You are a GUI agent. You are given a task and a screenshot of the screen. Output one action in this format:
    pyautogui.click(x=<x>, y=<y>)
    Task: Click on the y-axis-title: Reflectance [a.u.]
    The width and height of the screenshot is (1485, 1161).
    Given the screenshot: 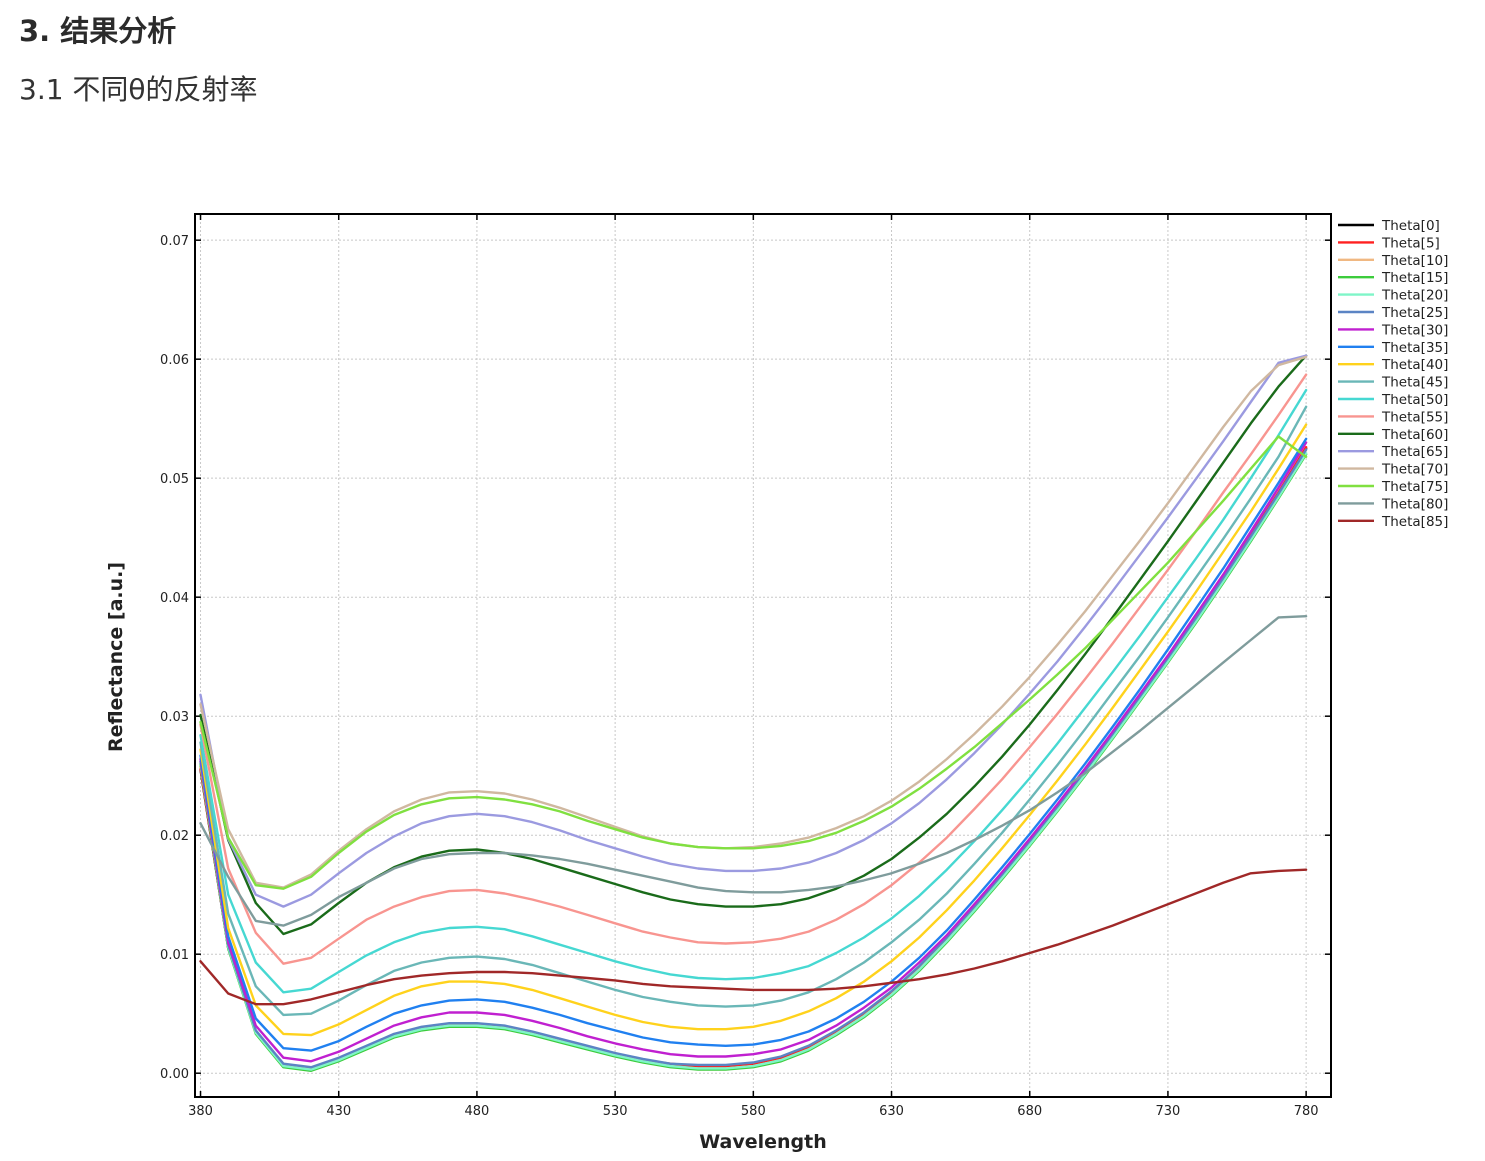 What is the action you would take?
    pyautogui.click(x=116, y=657)
    